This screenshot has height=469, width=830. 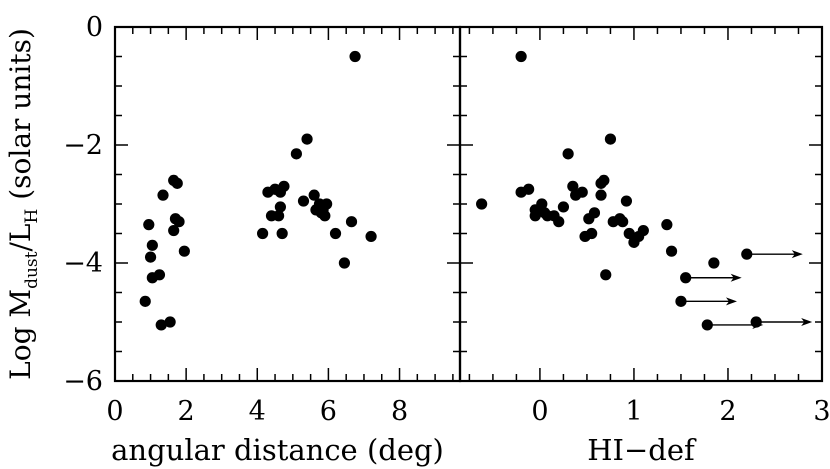 What do you see at coordinates (94, 27) in the screenshot?
I see `y-tick-label: 0` at bounding box center [94, 27].